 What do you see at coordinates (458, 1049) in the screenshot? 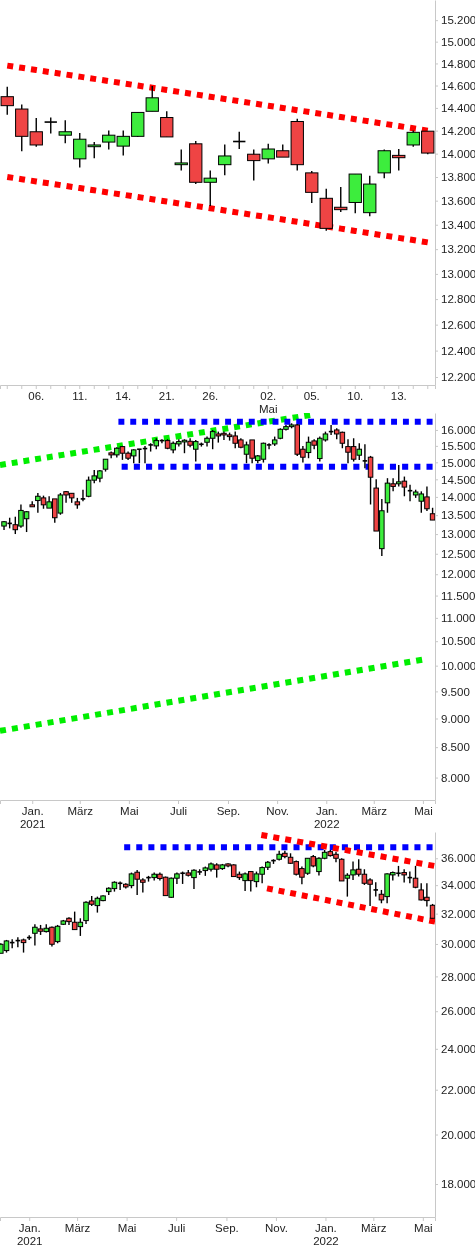
I see `y-tick-label: 24.000` at bounding box center [458, 1049].